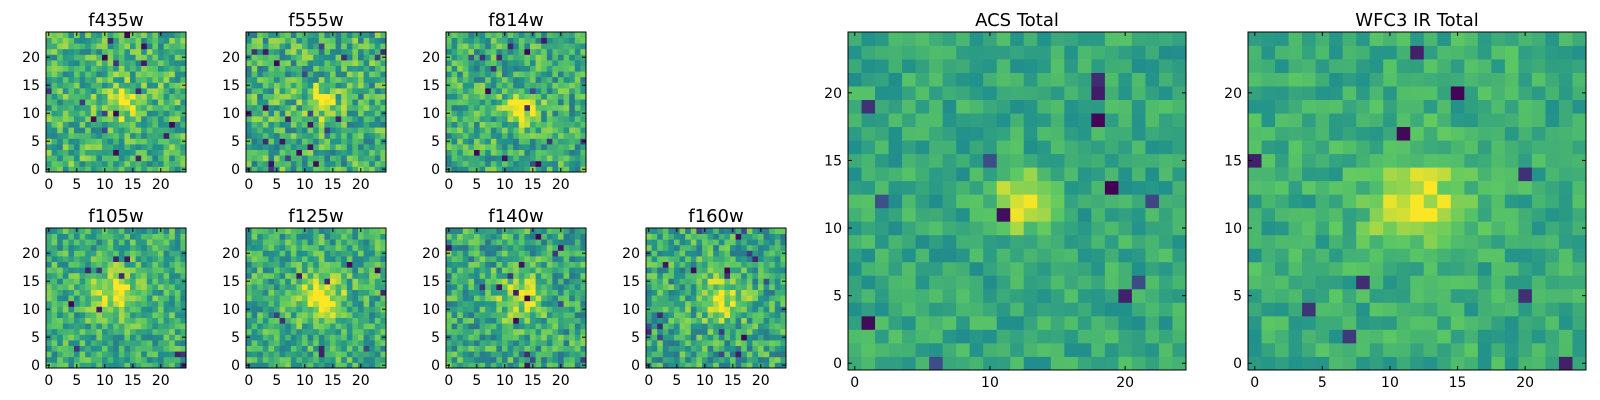 This screenshot has width=1600, height=400. What do you see at coordinates (431, 114) in the screenshot?
I see `y-tick-label: 10` at bounding box center [431, 114].